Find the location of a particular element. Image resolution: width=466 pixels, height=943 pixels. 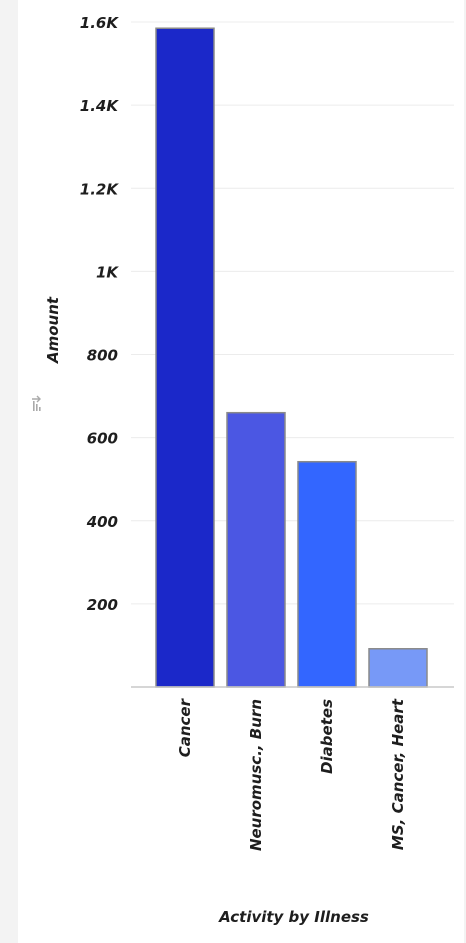

x-axis-title: Activity by Illness is located at coordinates (293, 917).